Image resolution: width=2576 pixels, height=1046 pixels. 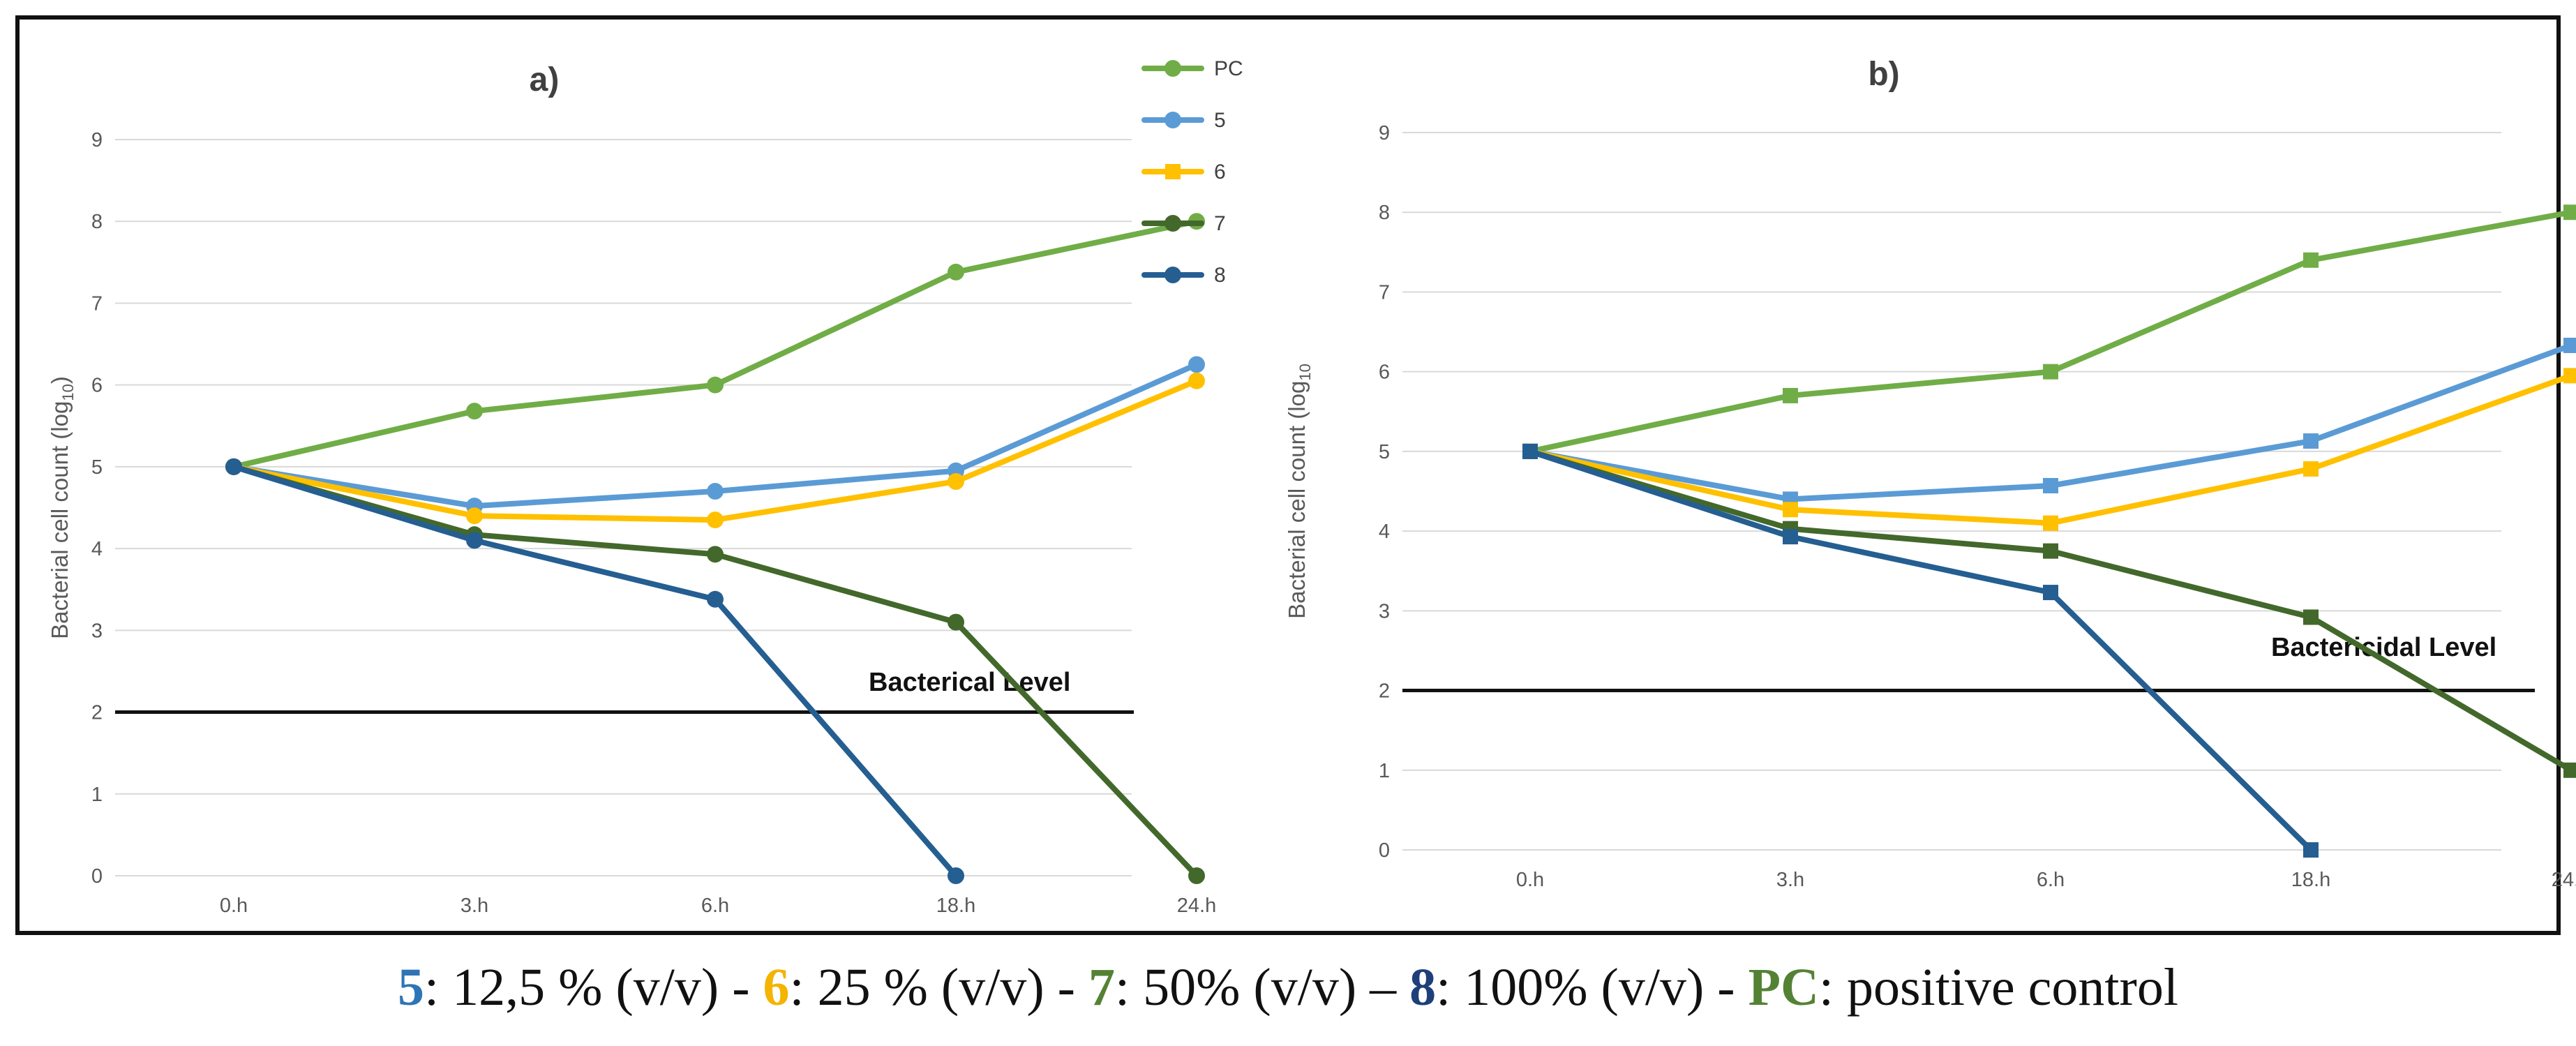 I want to click on legend-item-5: 5, so click(x=1183, y=120).